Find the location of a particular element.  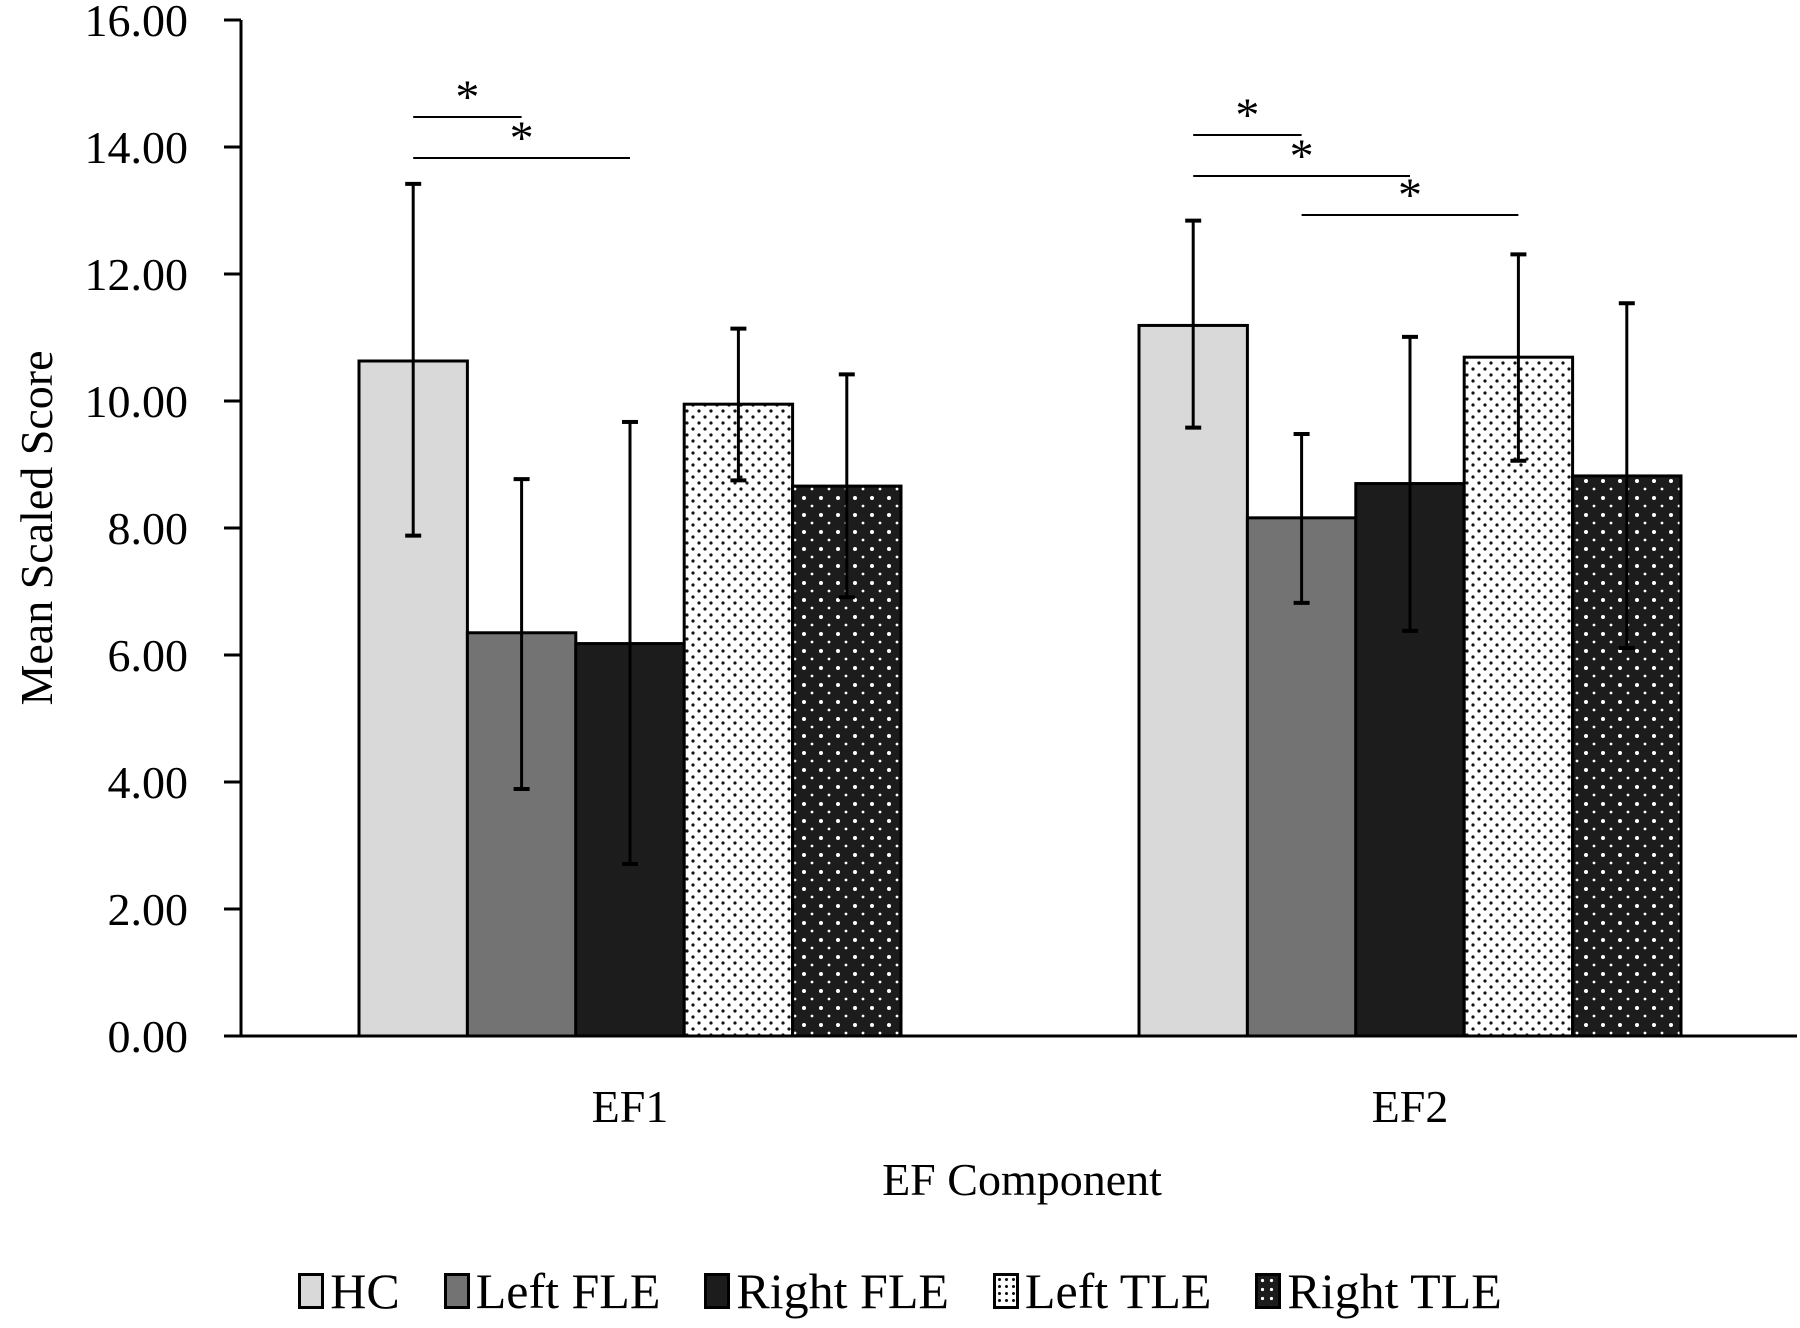

x-category-label: EF1 is located at coordinates (630, 1106).